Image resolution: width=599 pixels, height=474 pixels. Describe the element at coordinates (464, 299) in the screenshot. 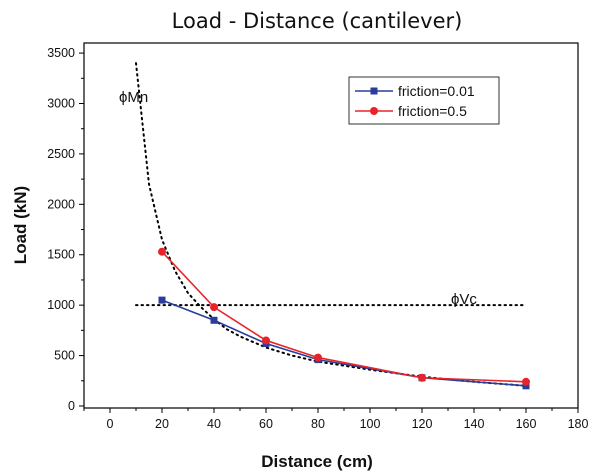

I see `phi-vc-label: ϕVc` at that location.